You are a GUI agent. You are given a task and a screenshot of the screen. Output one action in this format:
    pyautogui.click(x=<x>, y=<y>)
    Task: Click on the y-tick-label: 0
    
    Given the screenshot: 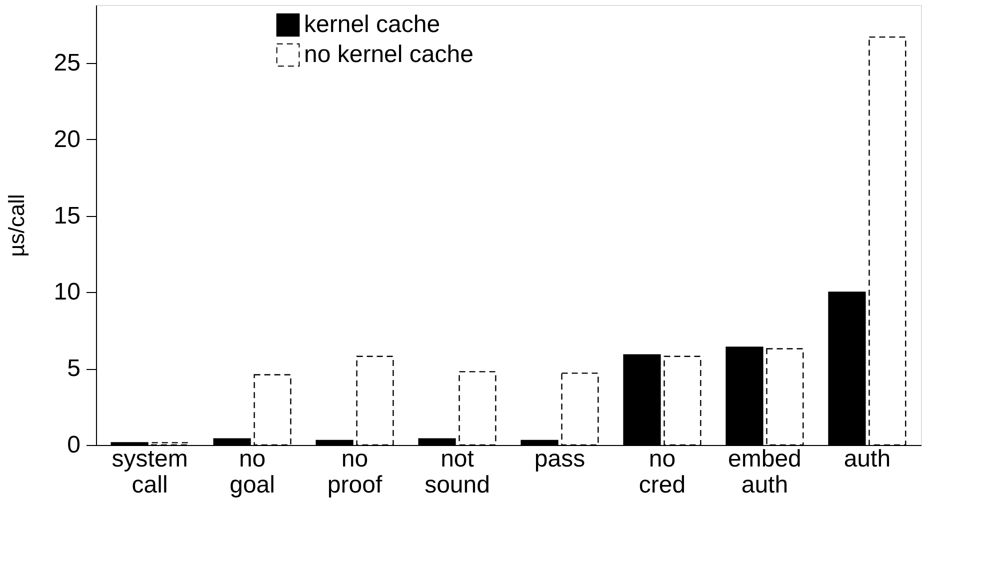 What is the action you would take?
    pyautogui.click(x=73, y=445)
    